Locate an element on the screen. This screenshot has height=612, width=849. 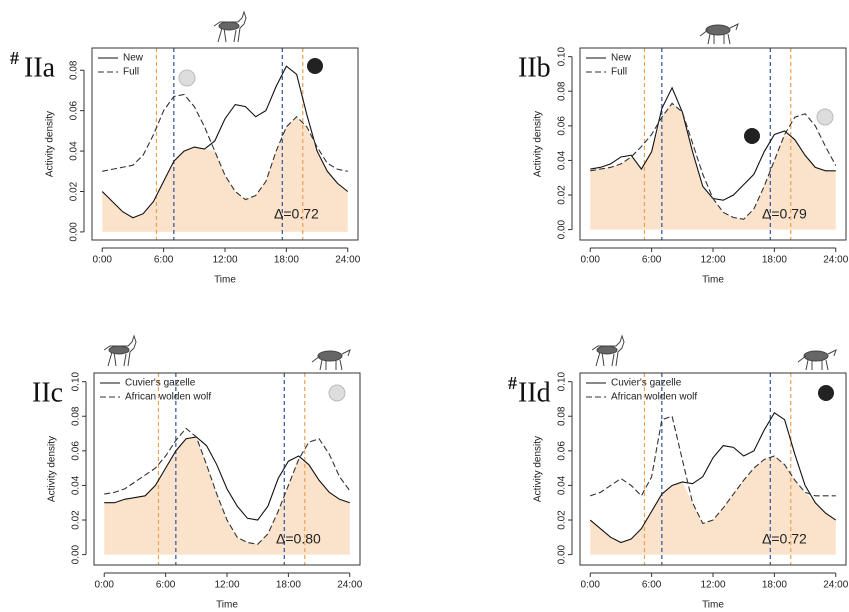
overlap-annotation: Δ=0.79 is located at coordinates (784, 214).